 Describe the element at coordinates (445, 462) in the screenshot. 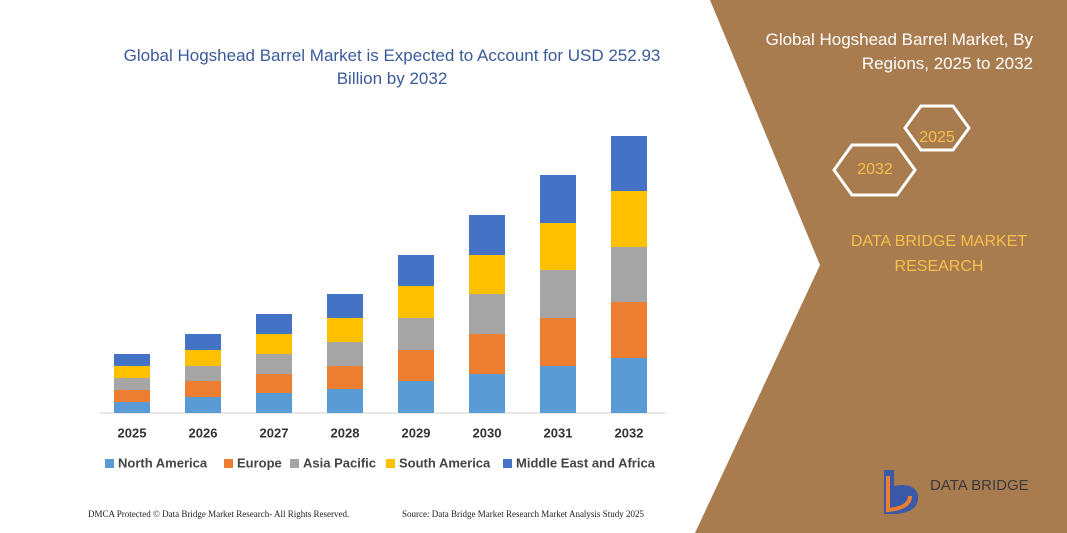

I see `legend-label: South America` at that location.